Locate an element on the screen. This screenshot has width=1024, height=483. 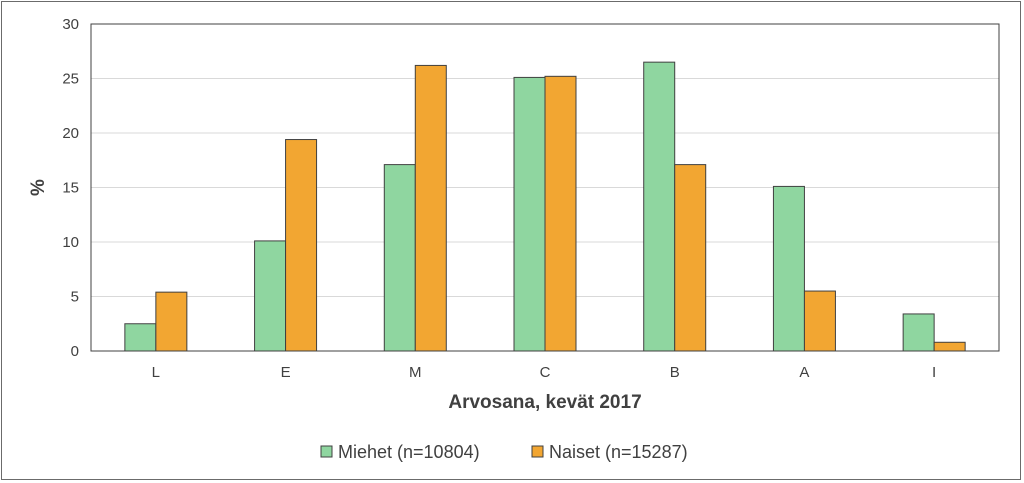
x-tick-label: E is located at coordinates (286, 372).